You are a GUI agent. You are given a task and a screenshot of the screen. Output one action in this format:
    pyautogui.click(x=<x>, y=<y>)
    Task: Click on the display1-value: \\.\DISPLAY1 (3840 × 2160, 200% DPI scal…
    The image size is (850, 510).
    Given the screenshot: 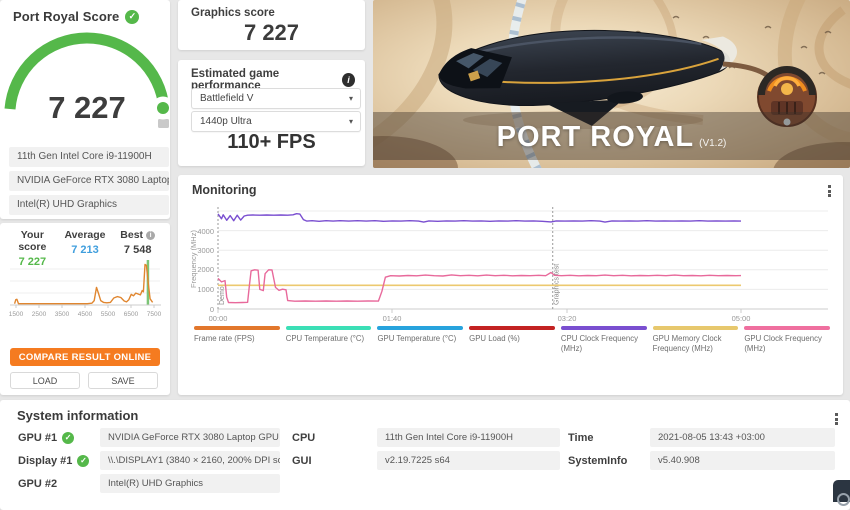 What is the action you would take?
    pyautogui.click(x=190, y=460)
    